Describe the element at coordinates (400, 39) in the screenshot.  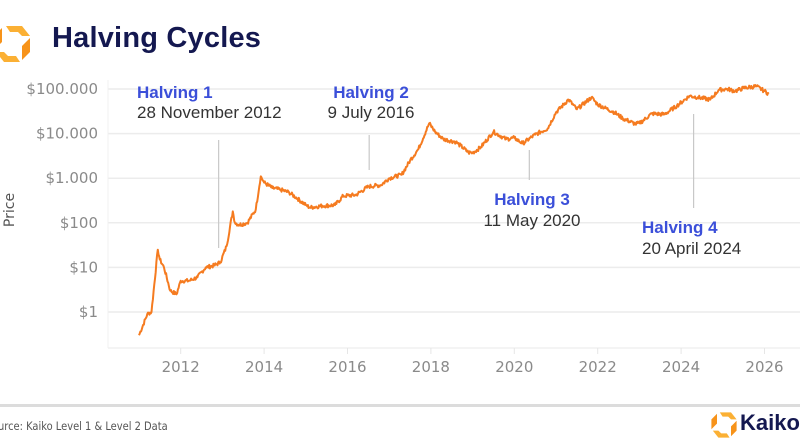
I see `title-bar: Halving Cycles` at that location.